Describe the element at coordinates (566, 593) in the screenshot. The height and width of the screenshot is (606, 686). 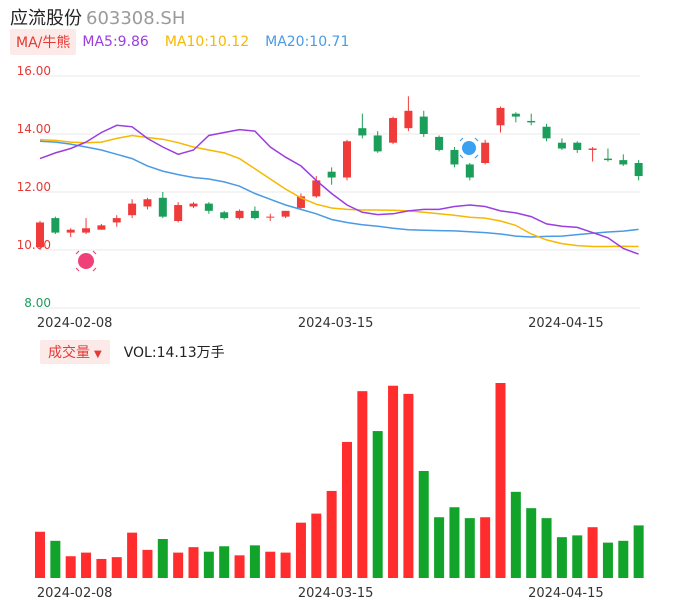
I see `volume-x-tick-label: 2024-04-15` at that location.